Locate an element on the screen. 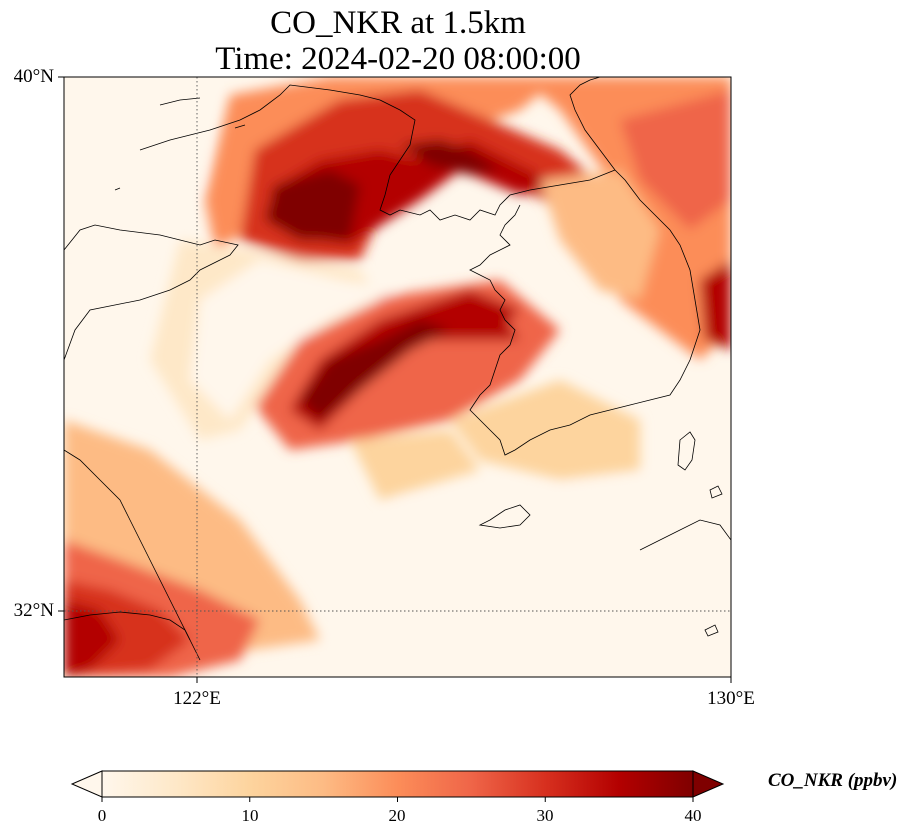 The width and height of the screenshot is (920, 836). map-title-line2: Time: 2024-02-20 08:00:00 is located at coordinates (398, 59).